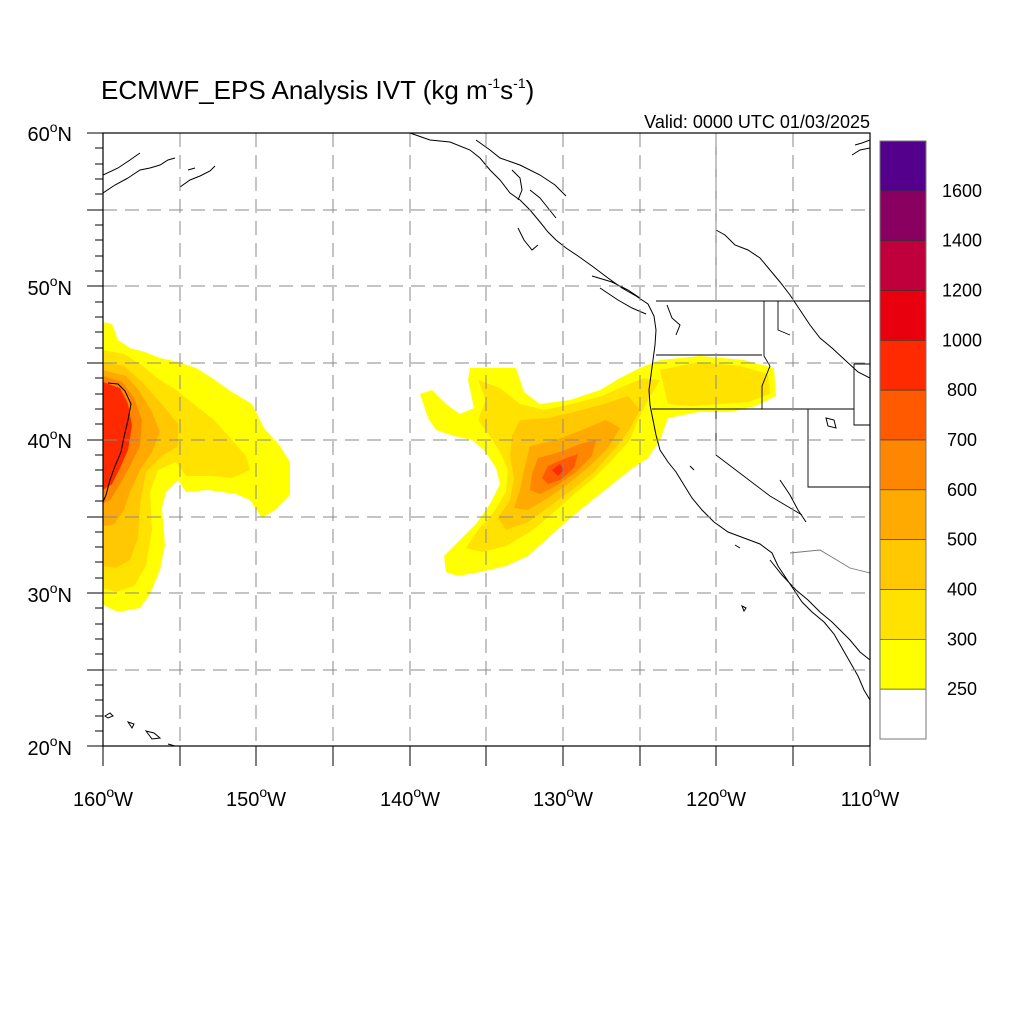 This screenshot has height=1024, width=1024. What do you see at coordinates (870, 797) in the screenshot?
I see `lon-label-110w: 110oW` at bounding box center [870, 797].